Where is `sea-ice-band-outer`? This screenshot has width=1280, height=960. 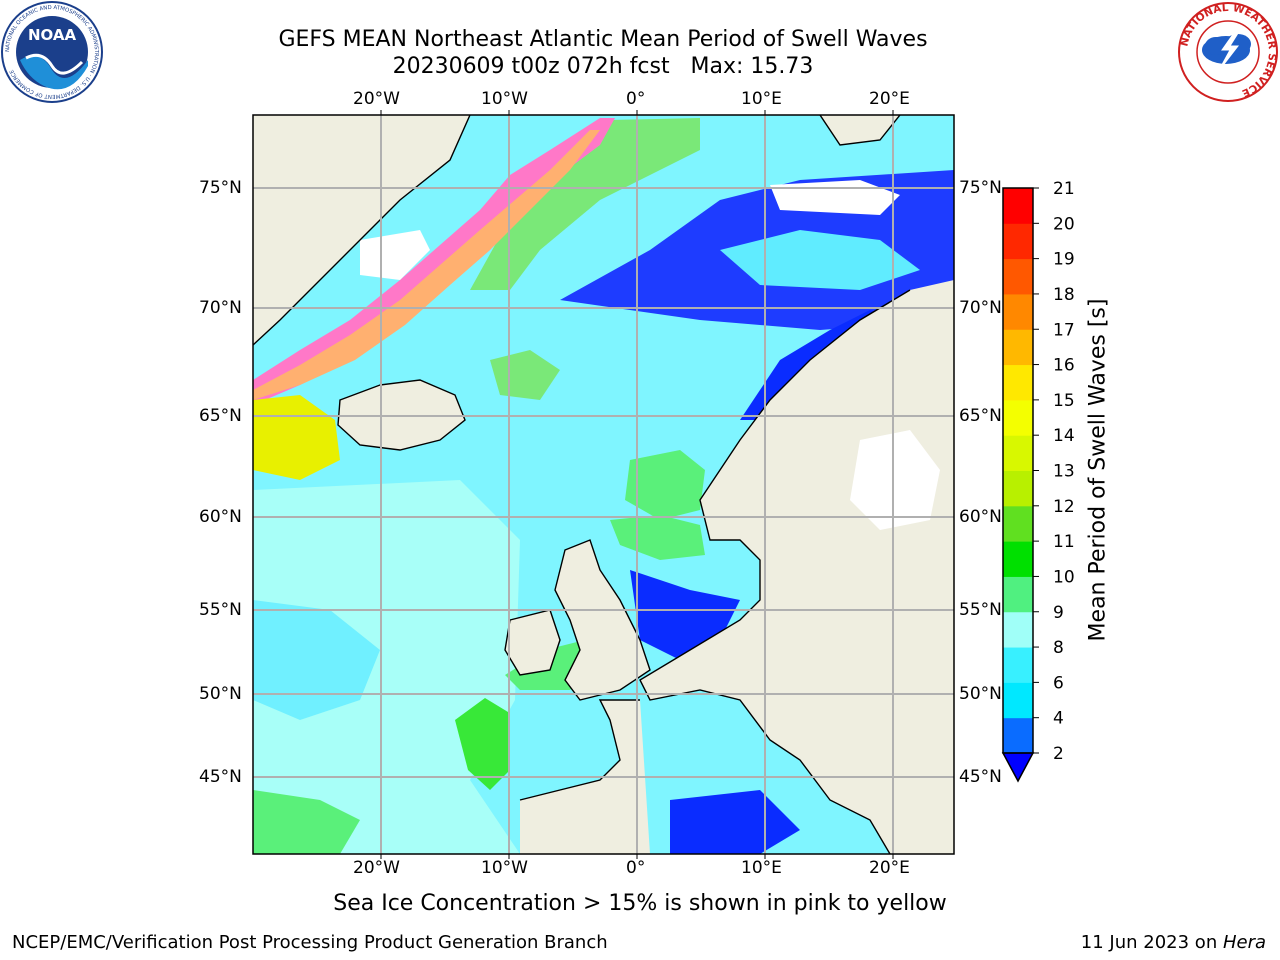 sea-ice-band-outer is located at coordinates (434, 261).